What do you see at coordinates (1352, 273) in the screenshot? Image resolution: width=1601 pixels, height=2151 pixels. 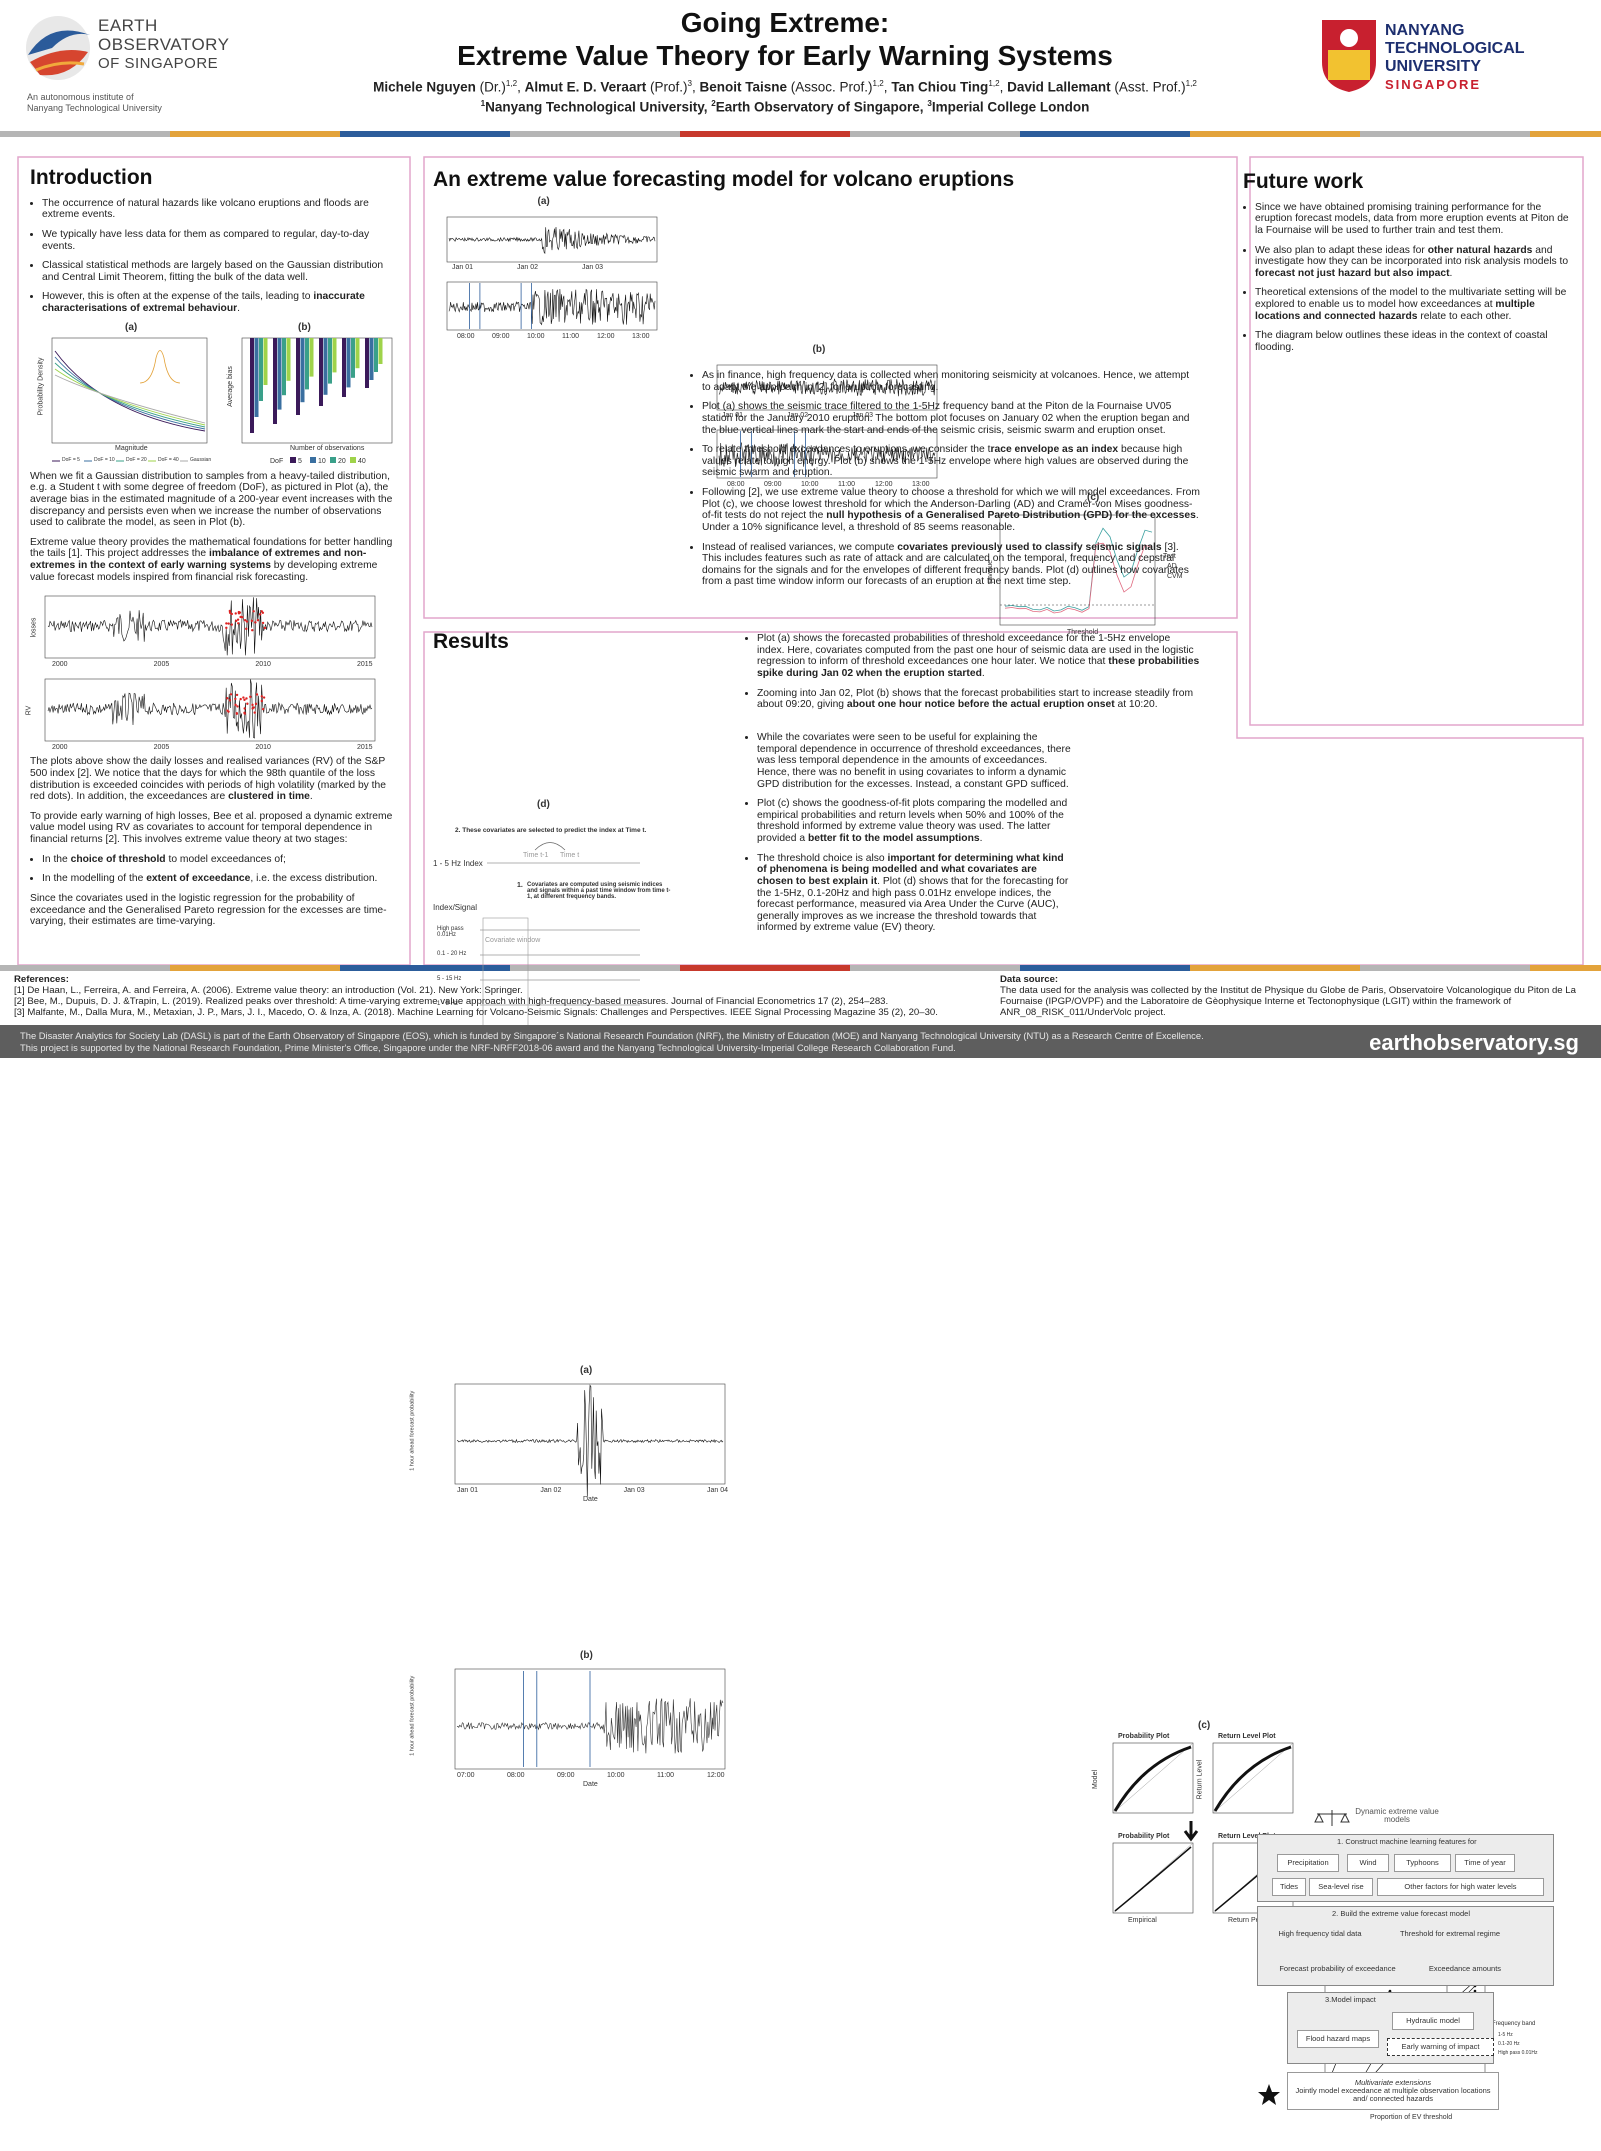 I see `text-run: forecast not just hazard but also impact` at bounding box center [1352, 273].